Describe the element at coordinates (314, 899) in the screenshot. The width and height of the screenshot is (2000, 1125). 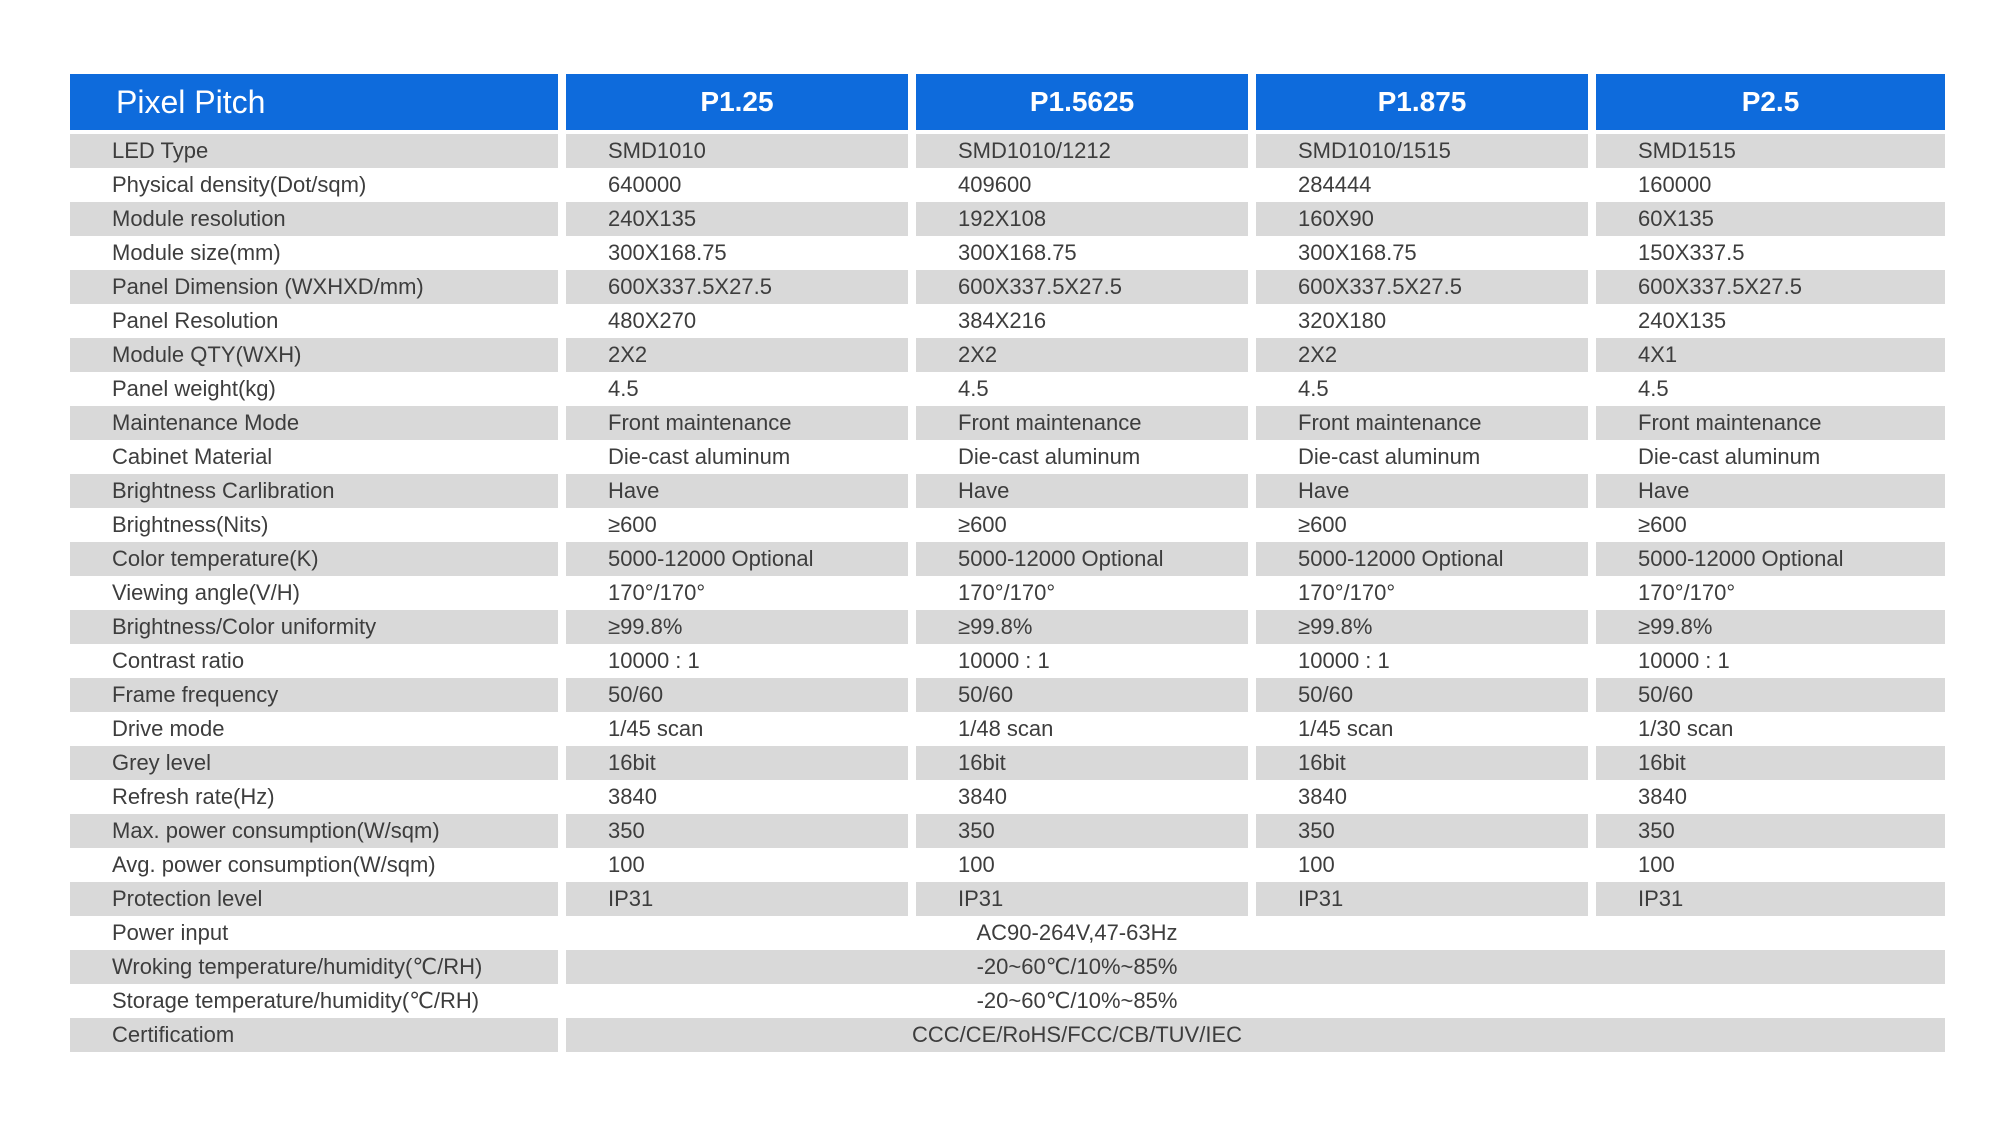
I see `row-label: Protection level` at that location.